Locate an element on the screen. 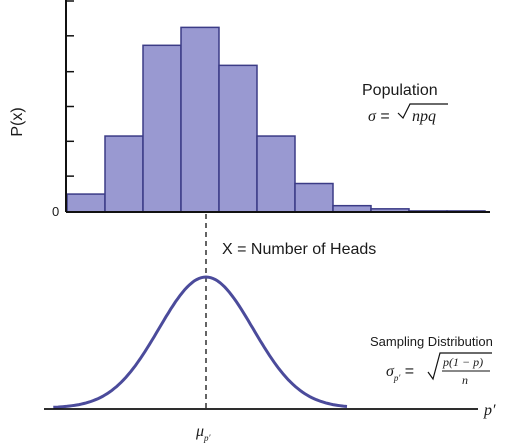  population-annotation: Population σ = npq is located at coordinates (405, 103).